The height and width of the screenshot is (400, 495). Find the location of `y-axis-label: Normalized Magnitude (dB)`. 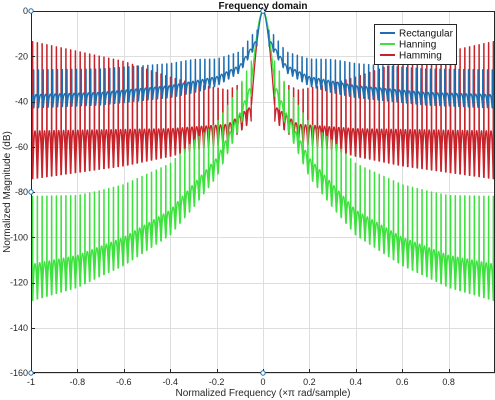

y-axis-label: Normalized Magnitude (dB) is located at coordinates (7, 192).